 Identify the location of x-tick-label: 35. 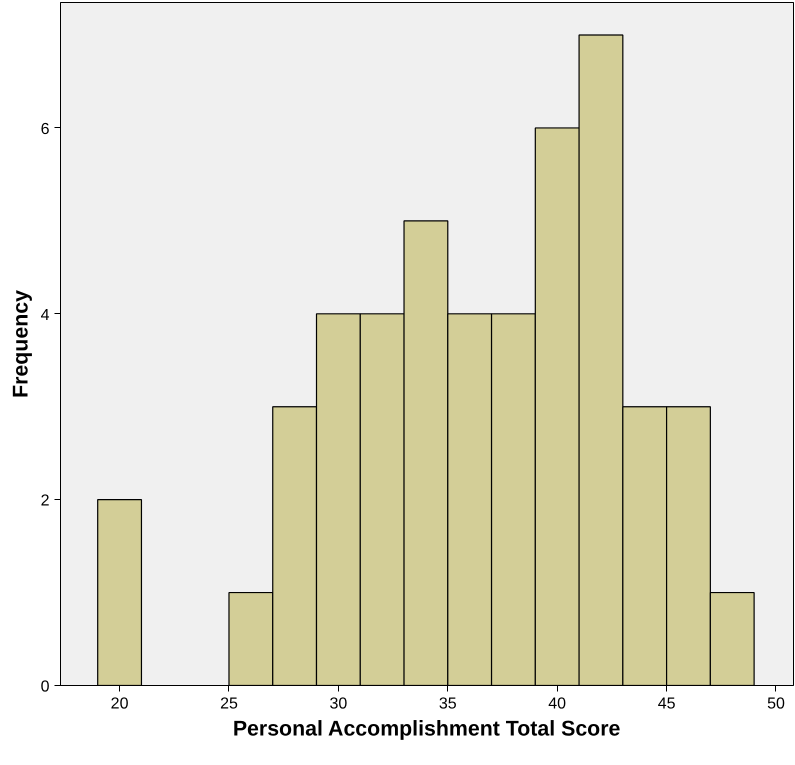
(447, 704).